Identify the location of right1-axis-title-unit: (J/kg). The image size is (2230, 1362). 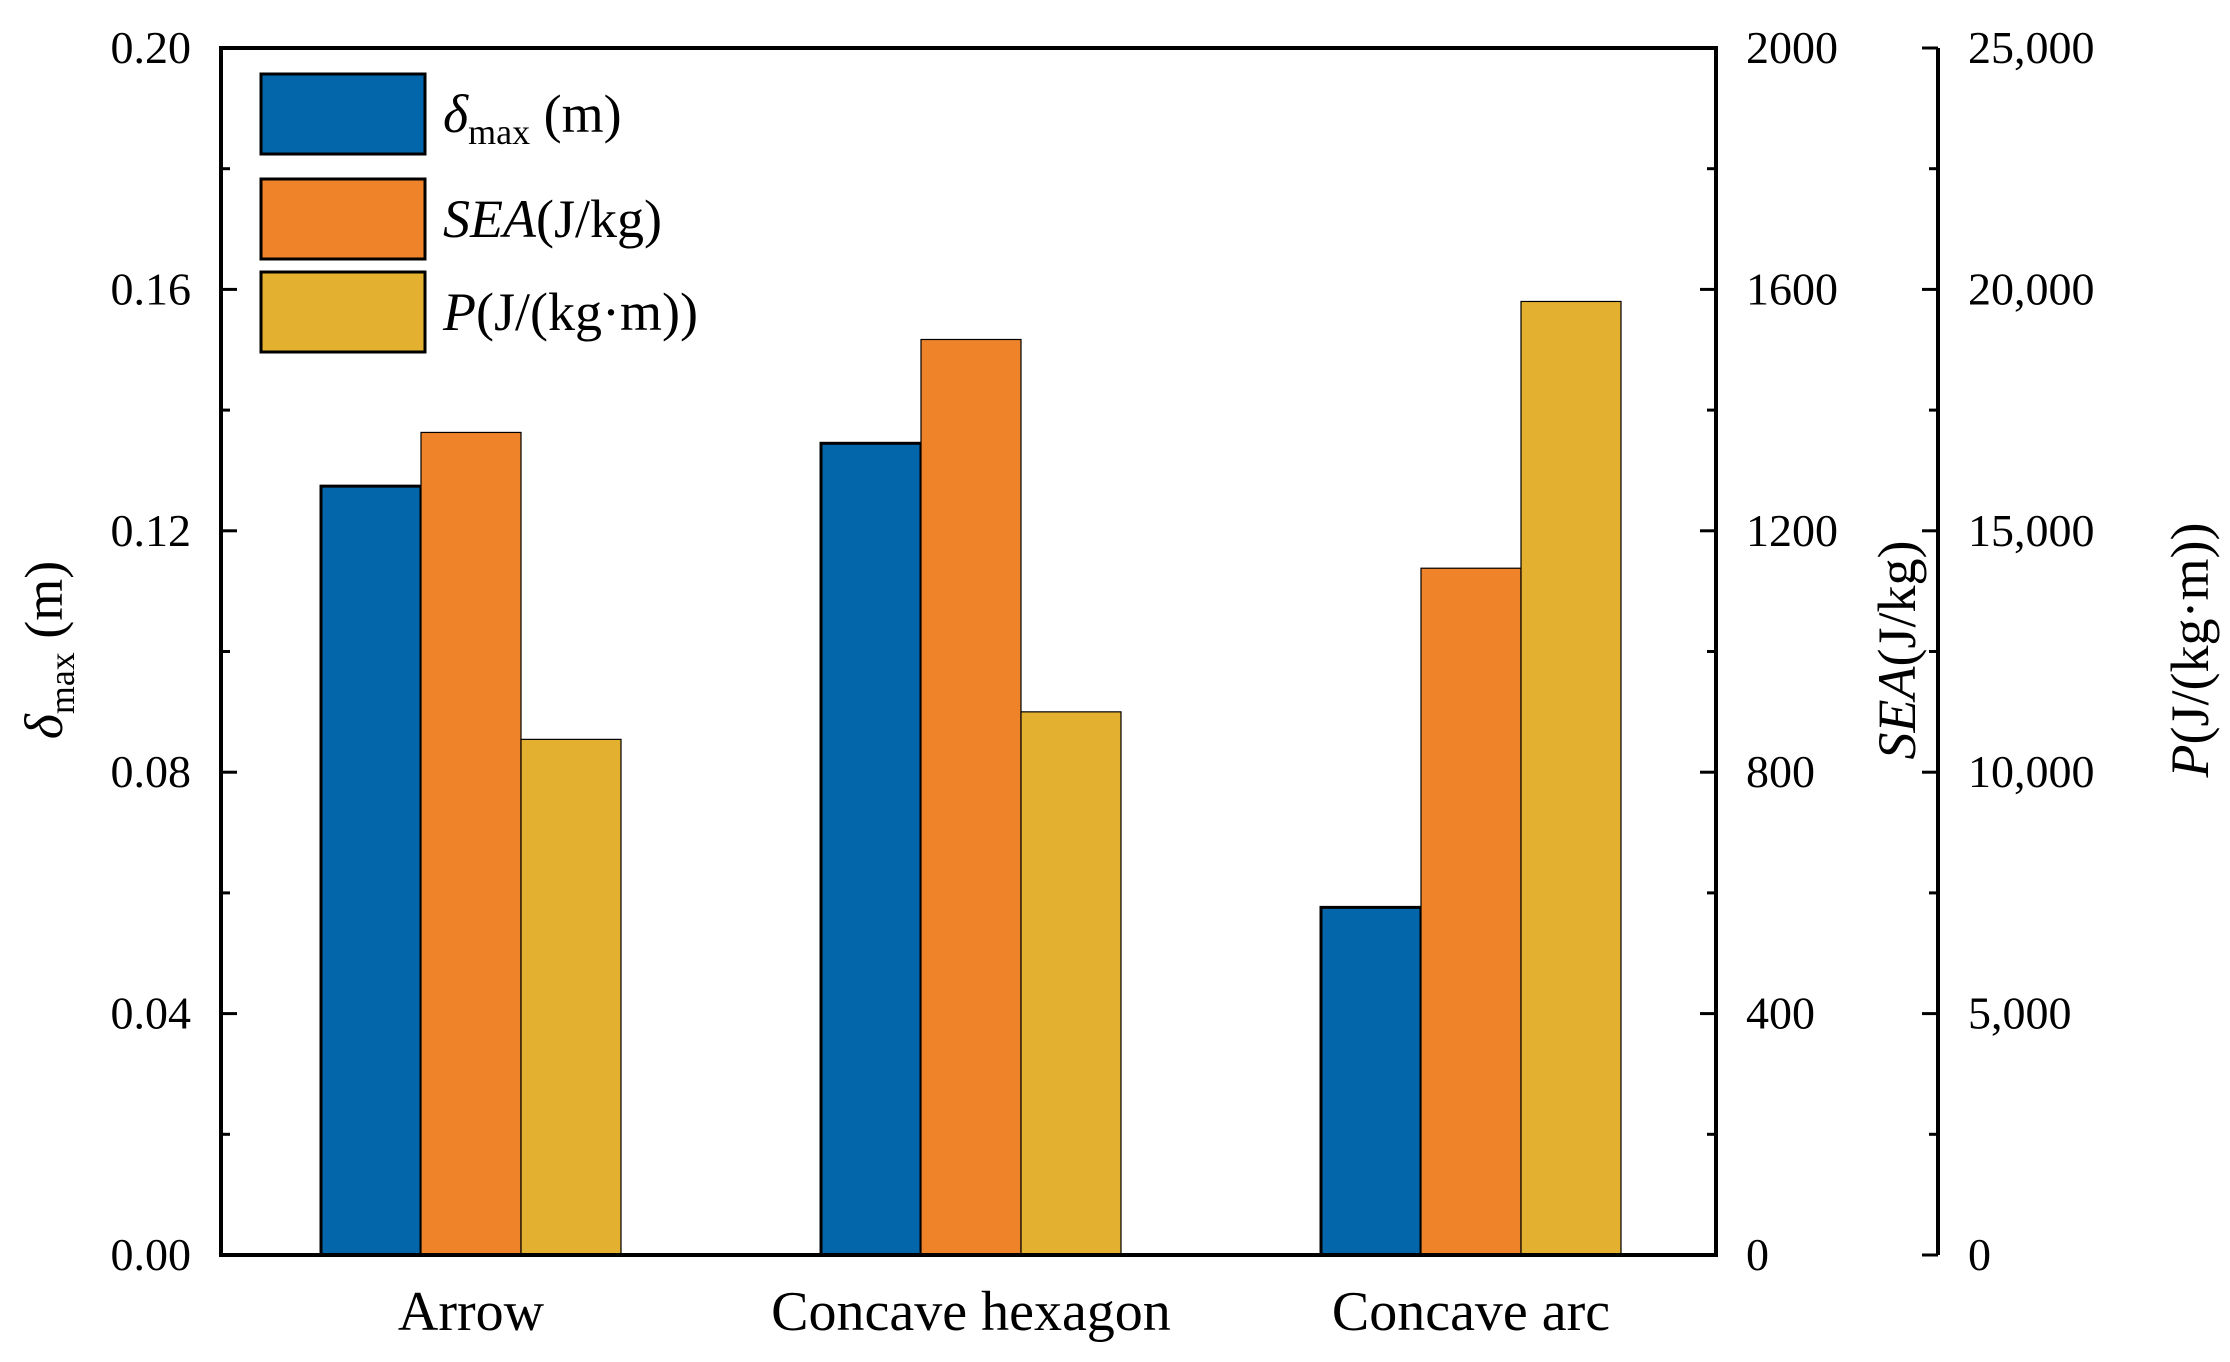
(1897, 604).